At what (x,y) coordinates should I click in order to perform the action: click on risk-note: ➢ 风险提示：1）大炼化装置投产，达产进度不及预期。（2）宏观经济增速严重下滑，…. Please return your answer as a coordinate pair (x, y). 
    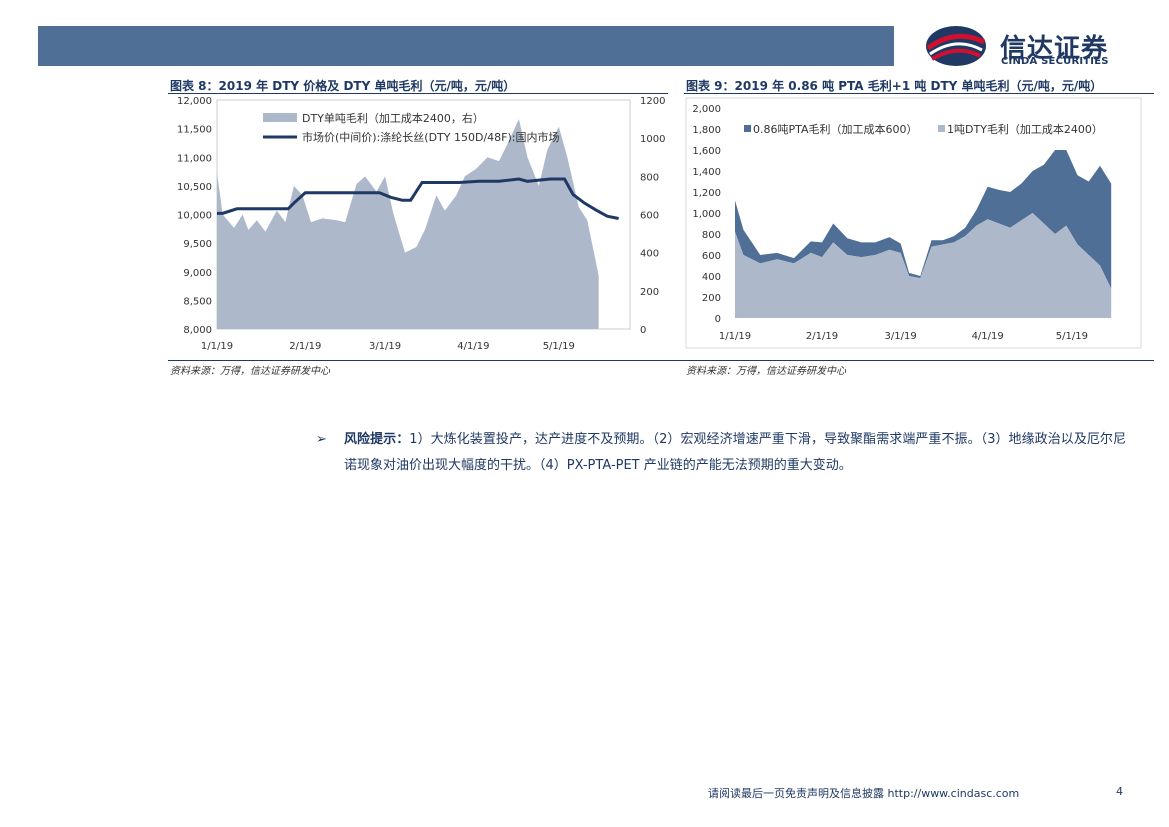
    Looking at the image, I should click on (721, 453).